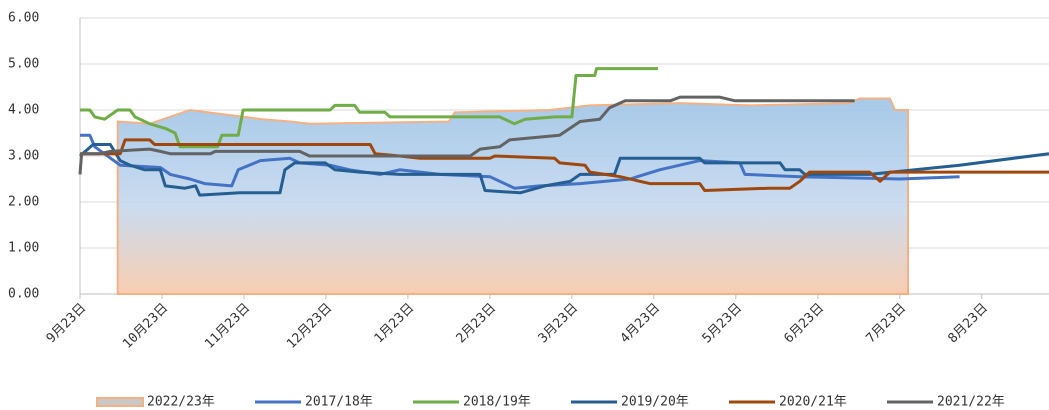  Describe the element at coordinates (120, 402) in the screenshot. I see `legend-swatch` at that location.